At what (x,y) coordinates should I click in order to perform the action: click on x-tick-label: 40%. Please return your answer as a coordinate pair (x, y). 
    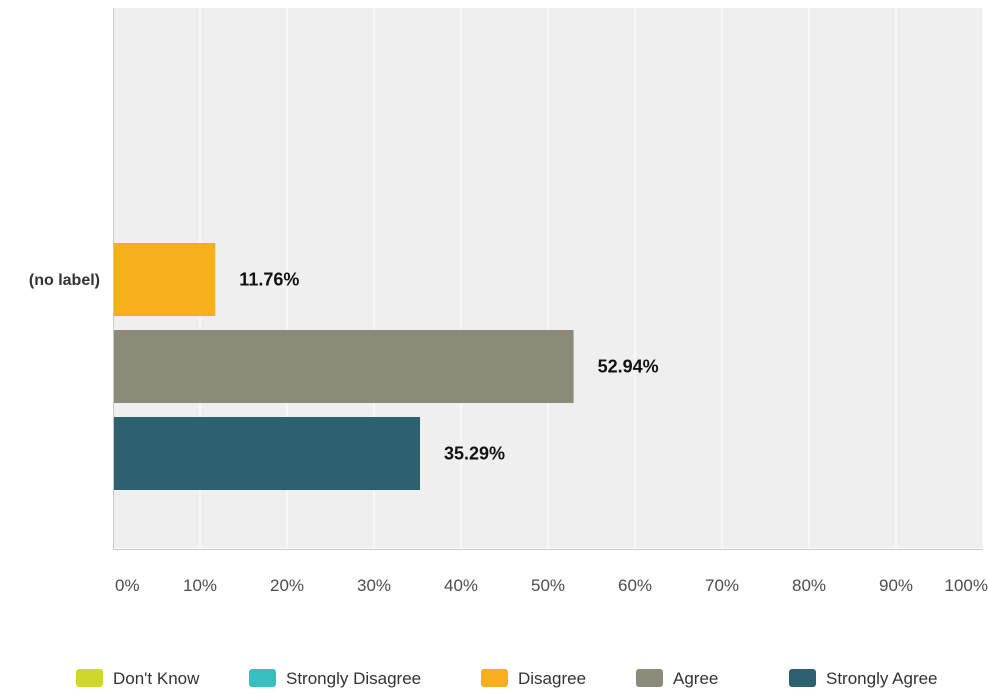
    Looking at the image, I should click on (461, 585).